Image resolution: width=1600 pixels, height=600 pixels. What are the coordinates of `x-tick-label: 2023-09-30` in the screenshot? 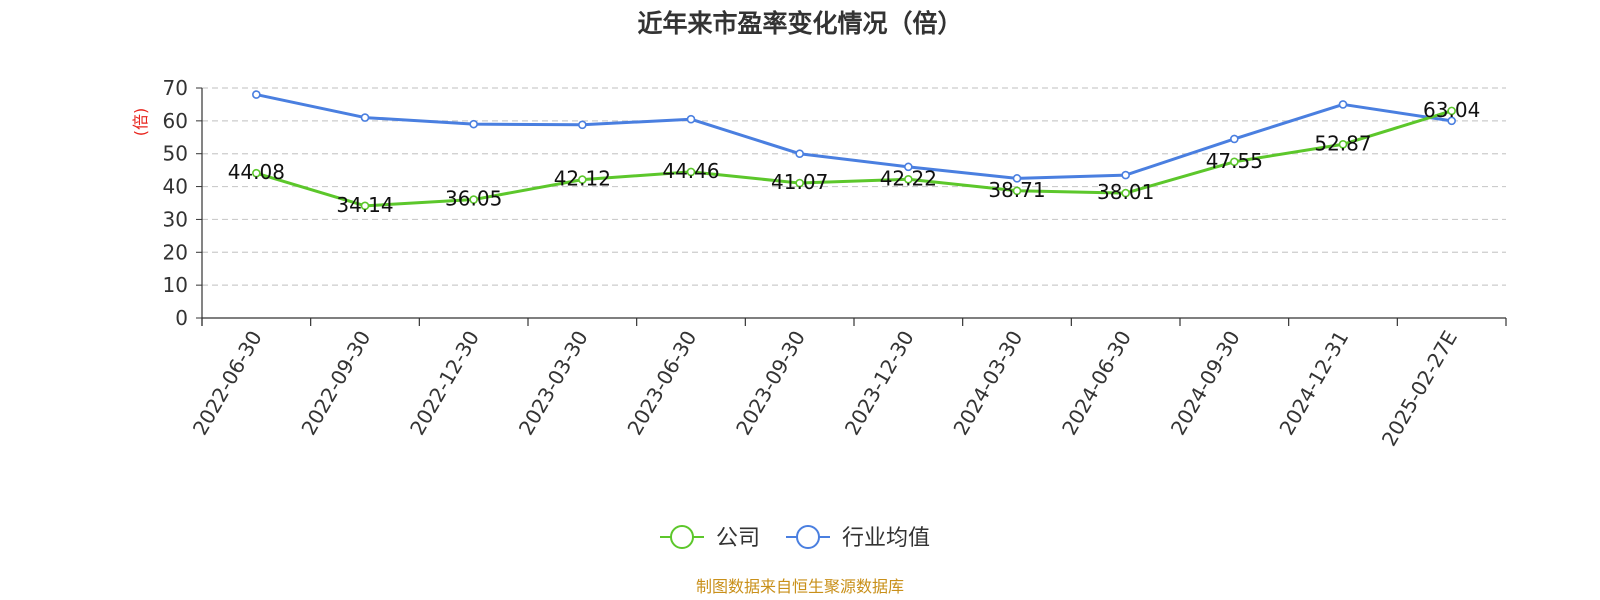 It's located at (770, 383).